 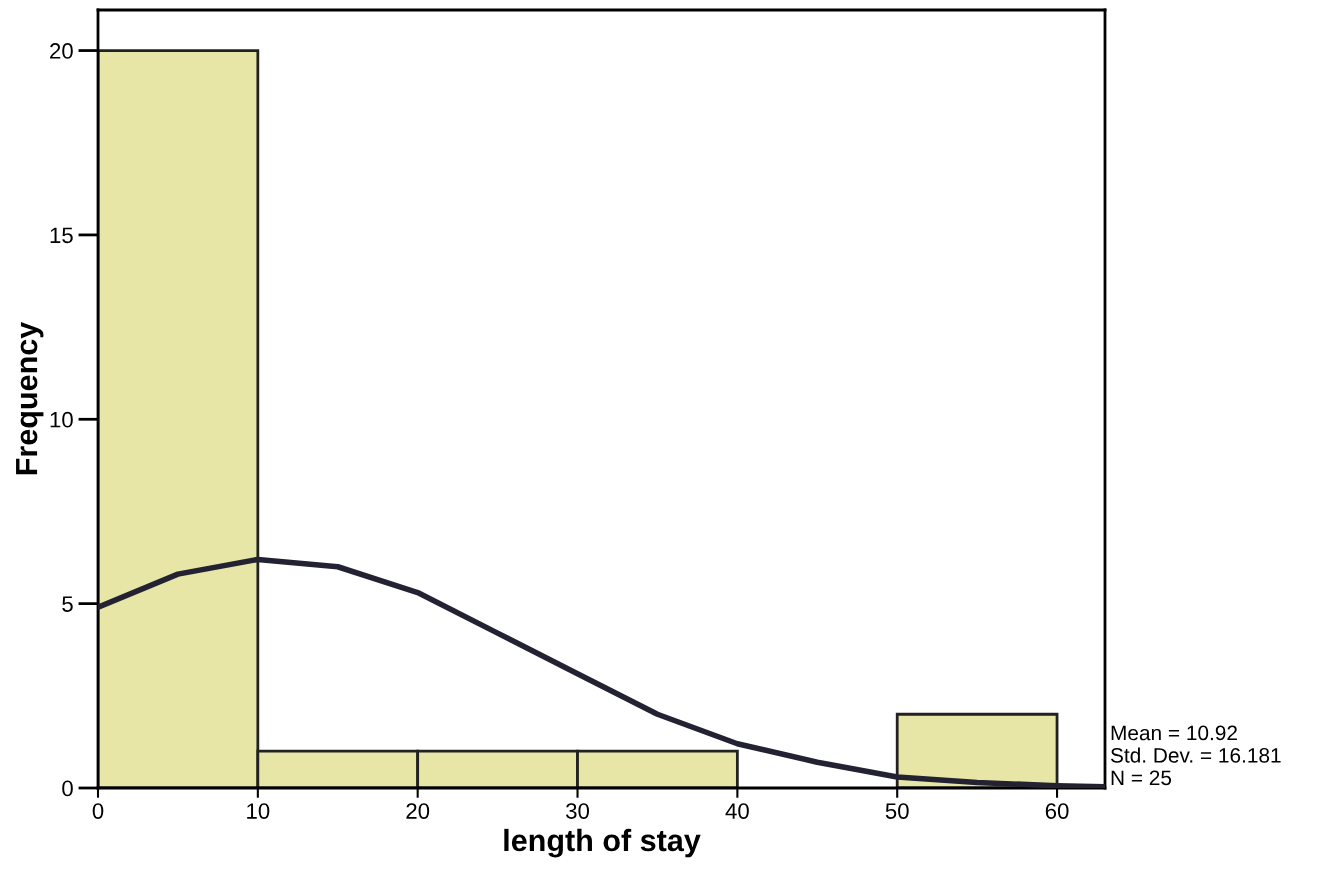 I want to click on y-tick-label: 20, so click(x=61, y=51).